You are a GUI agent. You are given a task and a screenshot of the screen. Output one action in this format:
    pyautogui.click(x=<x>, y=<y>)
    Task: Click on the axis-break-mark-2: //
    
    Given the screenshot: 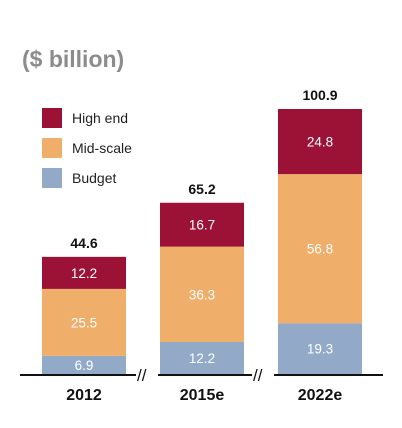 What is the action you would take?
    pyautogui.click(x=258, y=375)
    